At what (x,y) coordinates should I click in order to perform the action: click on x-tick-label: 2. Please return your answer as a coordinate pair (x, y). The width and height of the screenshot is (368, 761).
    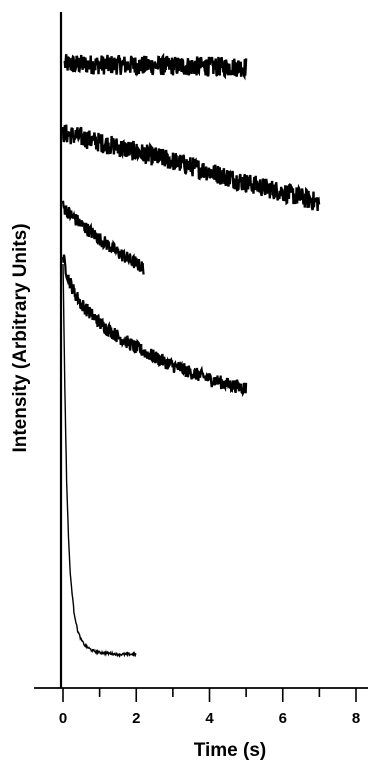
    Looking at the image, I should click on (136, 718).